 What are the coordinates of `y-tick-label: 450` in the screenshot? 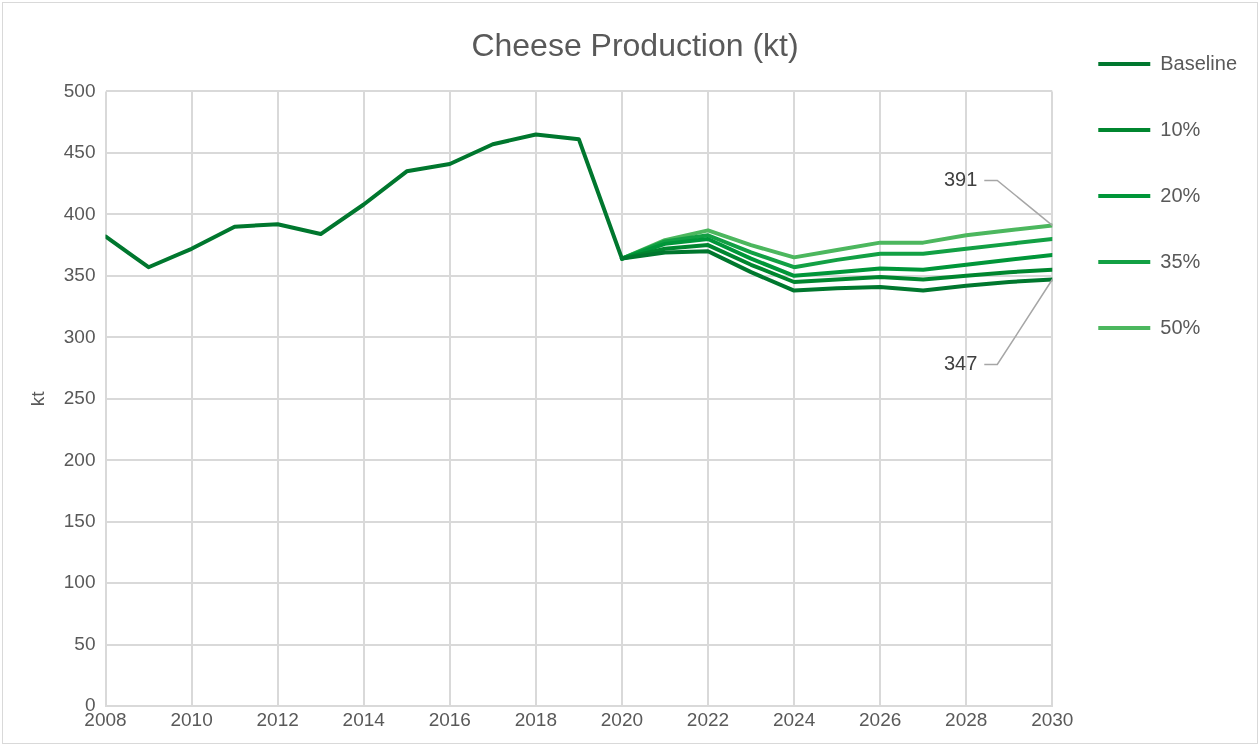 It's located at (79, 152).